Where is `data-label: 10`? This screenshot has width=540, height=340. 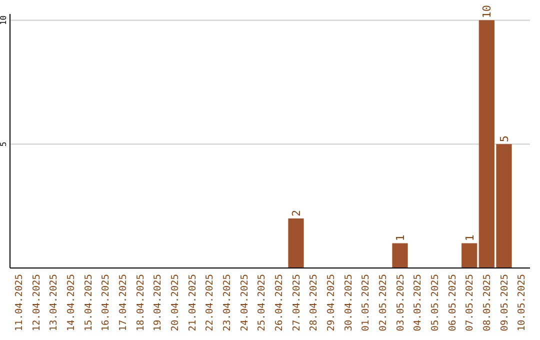 data-label: 10 is located at coordinates (487, 11).